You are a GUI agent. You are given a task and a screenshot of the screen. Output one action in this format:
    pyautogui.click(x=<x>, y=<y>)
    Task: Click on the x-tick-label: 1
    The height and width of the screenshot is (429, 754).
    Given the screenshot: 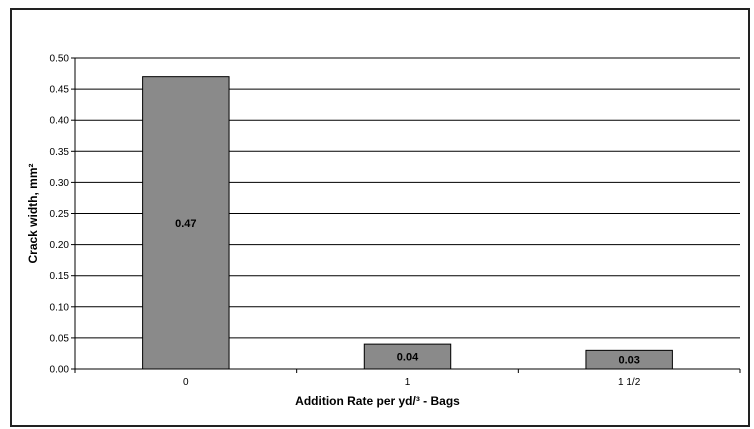 What is the action you would take?
    pyautogui.click(x=408, y=382)
    